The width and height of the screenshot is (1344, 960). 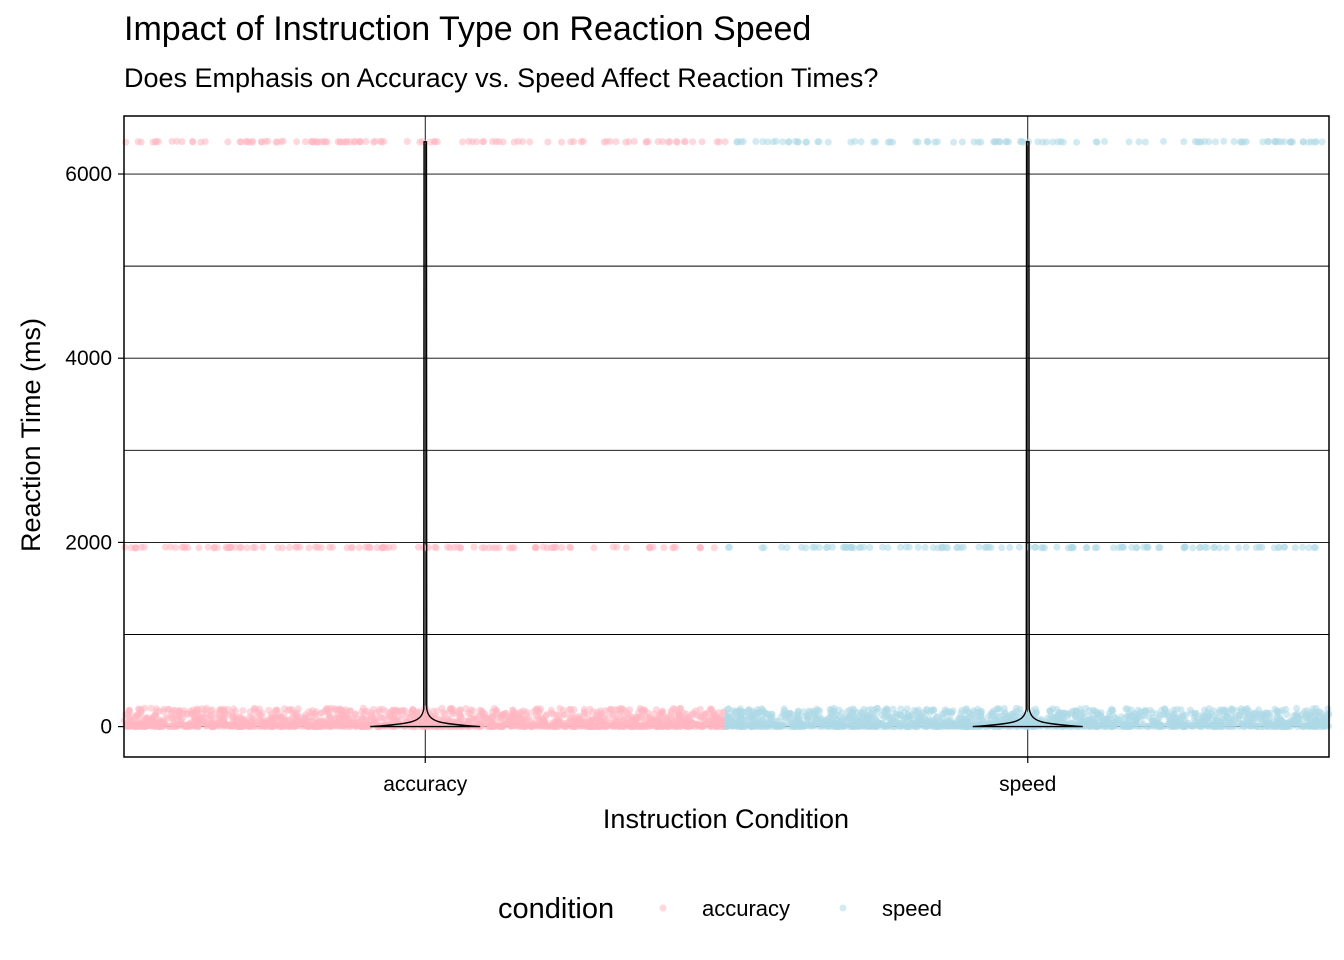 I want to click on y-axis-title: Reaction Time (ms), so click(x=31, y=435).